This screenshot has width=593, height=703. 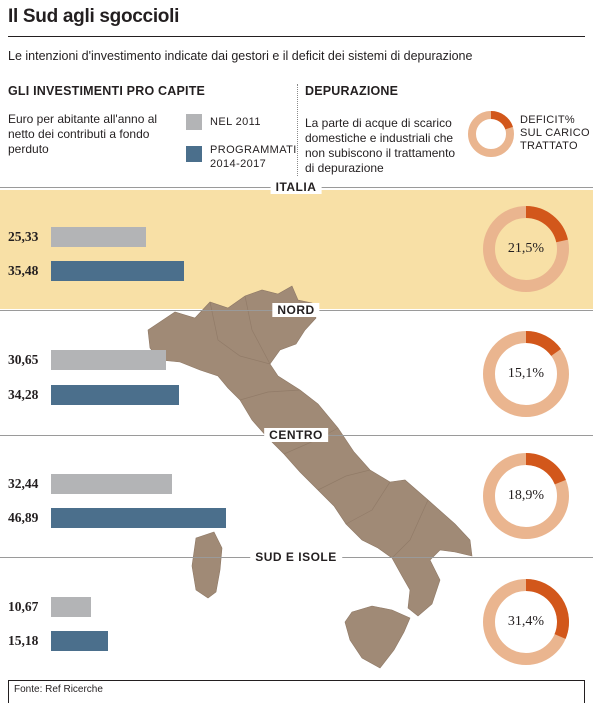 What do you see at coordinates (526, 495) in the screenshot?
I see `deficit-label-centro: 18,9%` at bounding box center [526, 495].